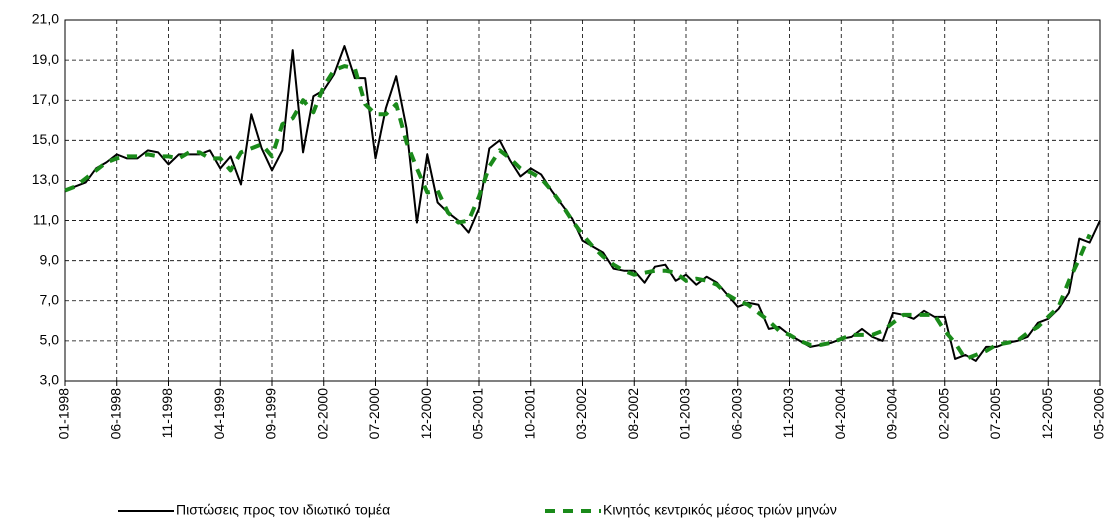  Describe the element at coordinates (45, 179) in the screenshot. I see `y-tick-label: 13,0` at that location.